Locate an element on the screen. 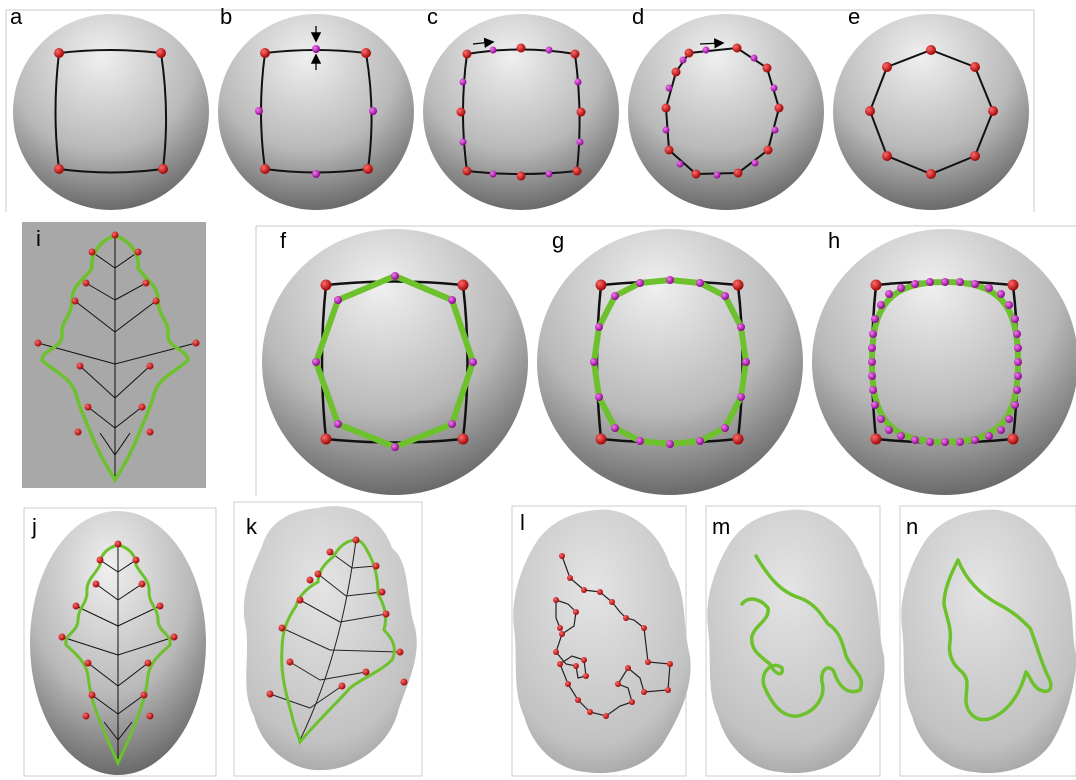  panel-label-l: l is located at coordinates (522, 522).